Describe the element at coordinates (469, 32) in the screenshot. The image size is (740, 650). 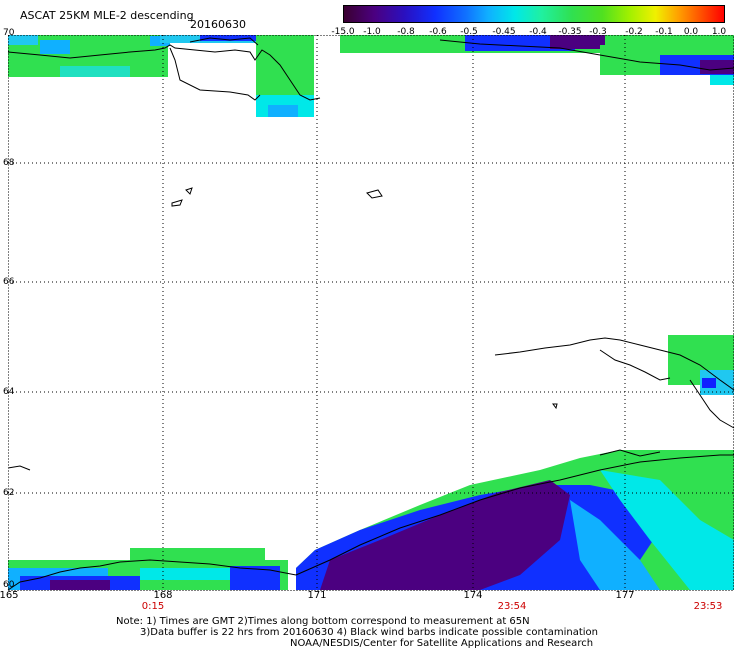
I see `colorbar-tick: -0.5` at that location.